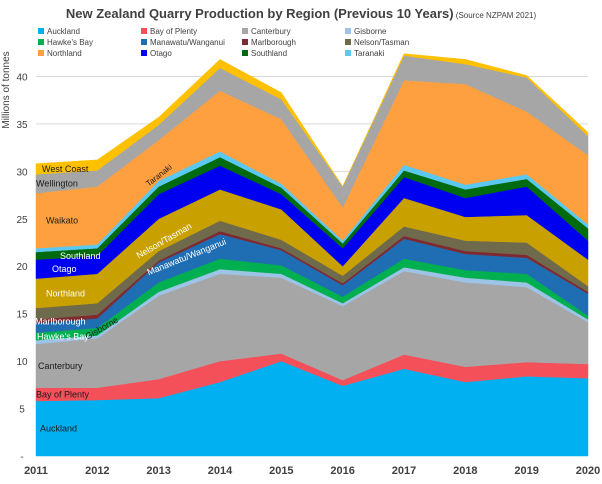 This screenshot has height=484, width=602. What do you see at coordinates (342, 471) in the screenshot?
I see `x-tick-label: 2016` at bounding box center [342, 471].